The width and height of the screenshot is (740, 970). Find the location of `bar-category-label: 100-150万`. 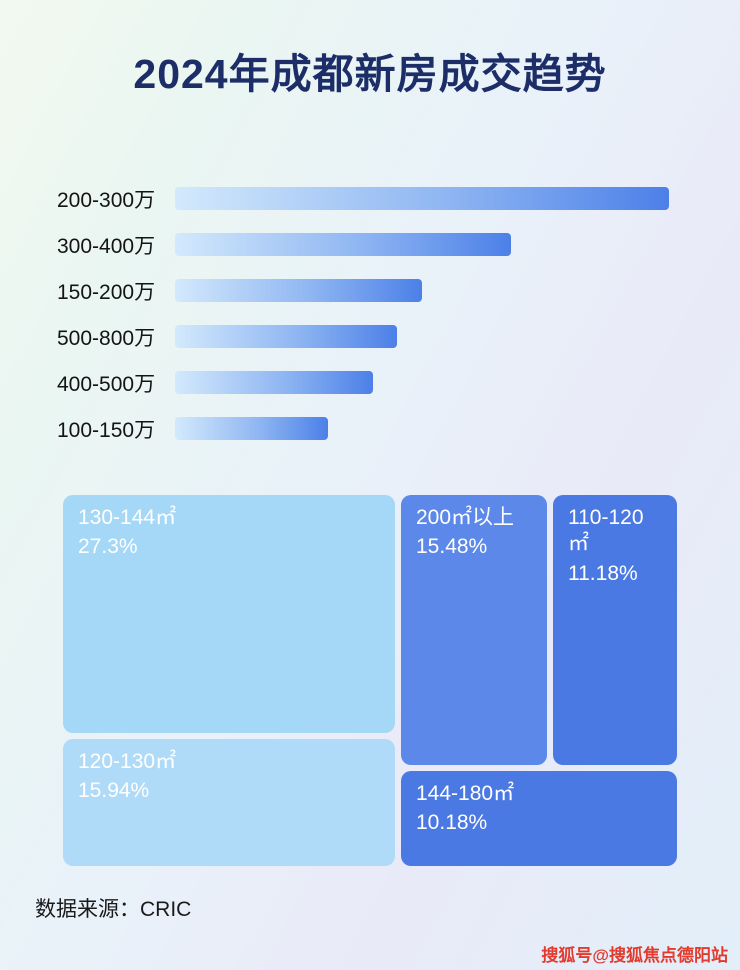

bar-category-label: 100-150万 is located at coordinates (106, 430).